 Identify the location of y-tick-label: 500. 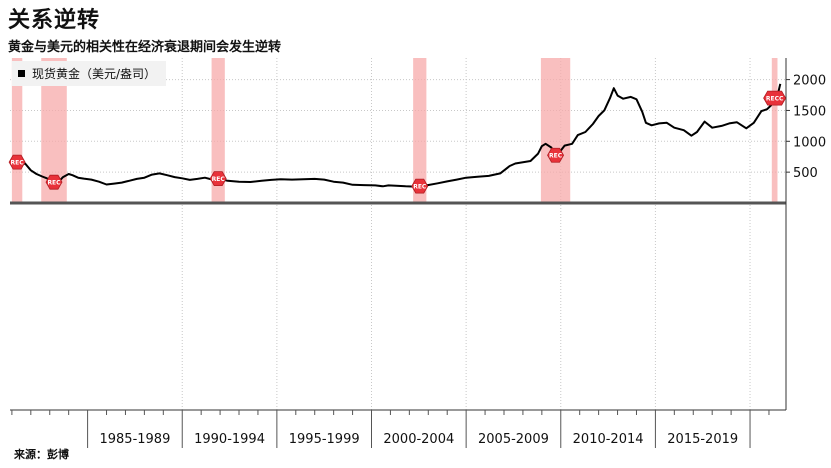
(805, 173).